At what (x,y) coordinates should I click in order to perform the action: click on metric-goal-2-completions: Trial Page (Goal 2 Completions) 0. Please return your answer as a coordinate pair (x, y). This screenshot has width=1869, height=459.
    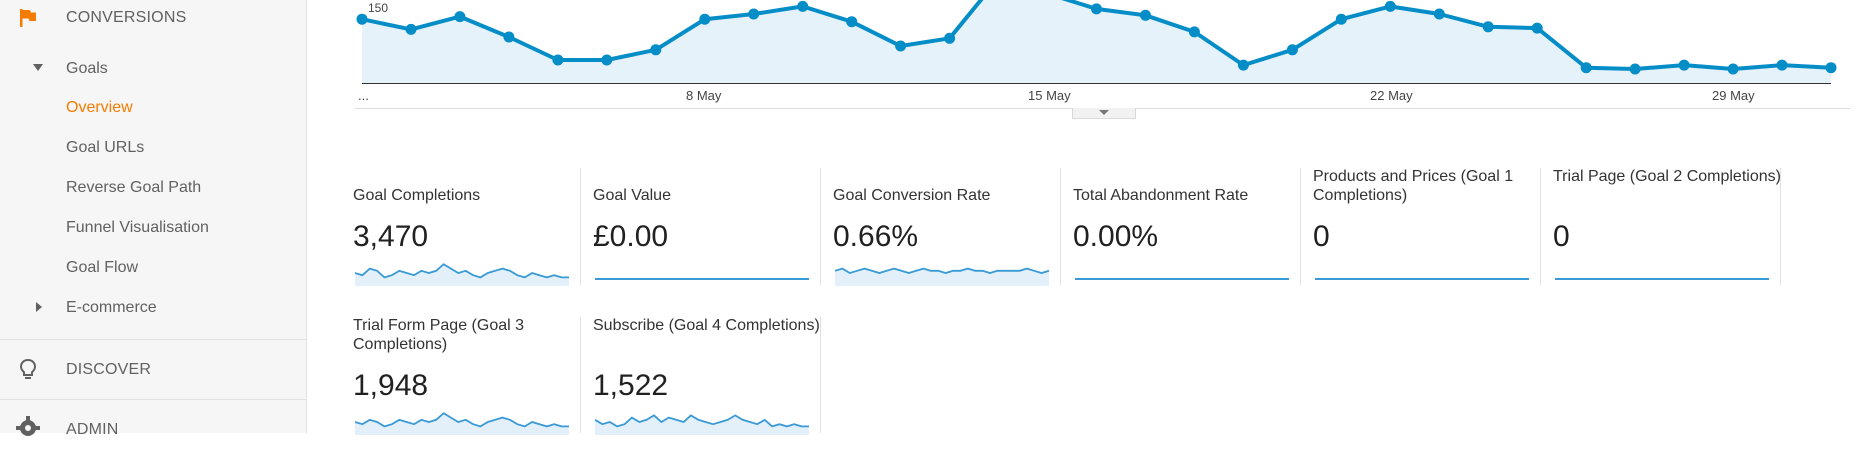
    Looking at the image, I should click on (1673, 235).